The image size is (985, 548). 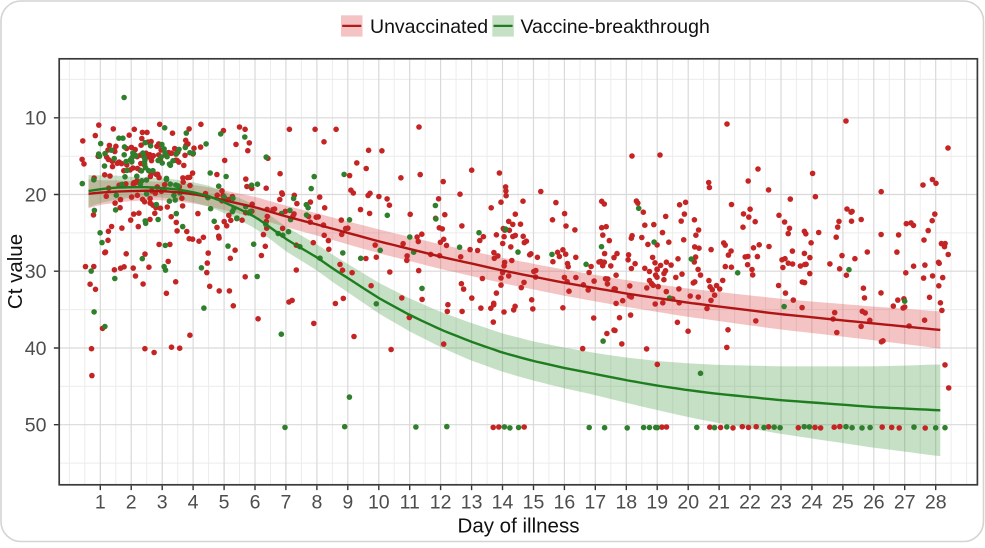 I want to click on svg-text: 19, so click(x=657, y=503).